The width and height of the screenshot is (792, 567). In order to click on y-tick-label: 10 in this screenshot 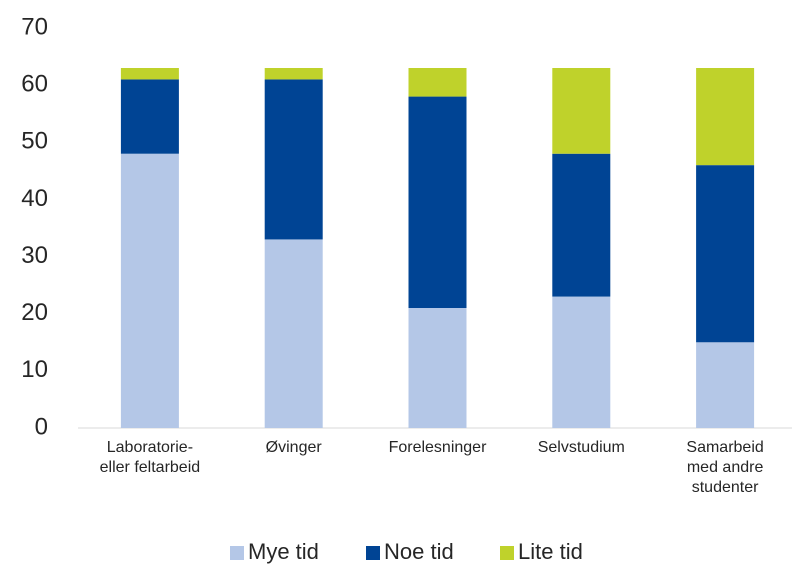, I will do `click(34, 369)`.